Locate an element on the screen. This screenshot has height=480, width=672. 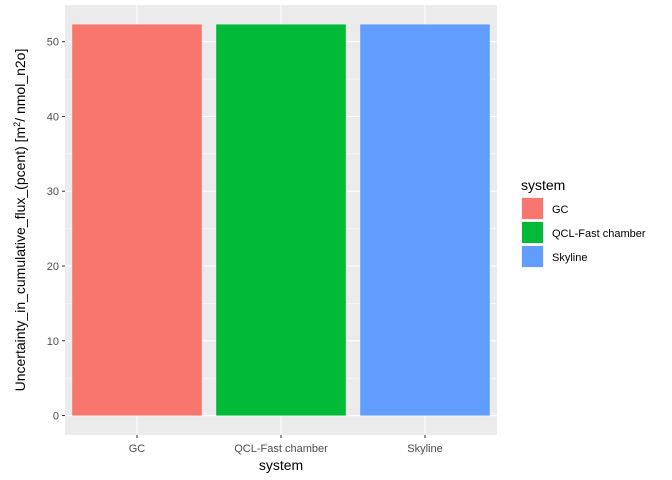
x-axis: GC QCL-Fast chamber Skyline is located at coordinates (286, 445).